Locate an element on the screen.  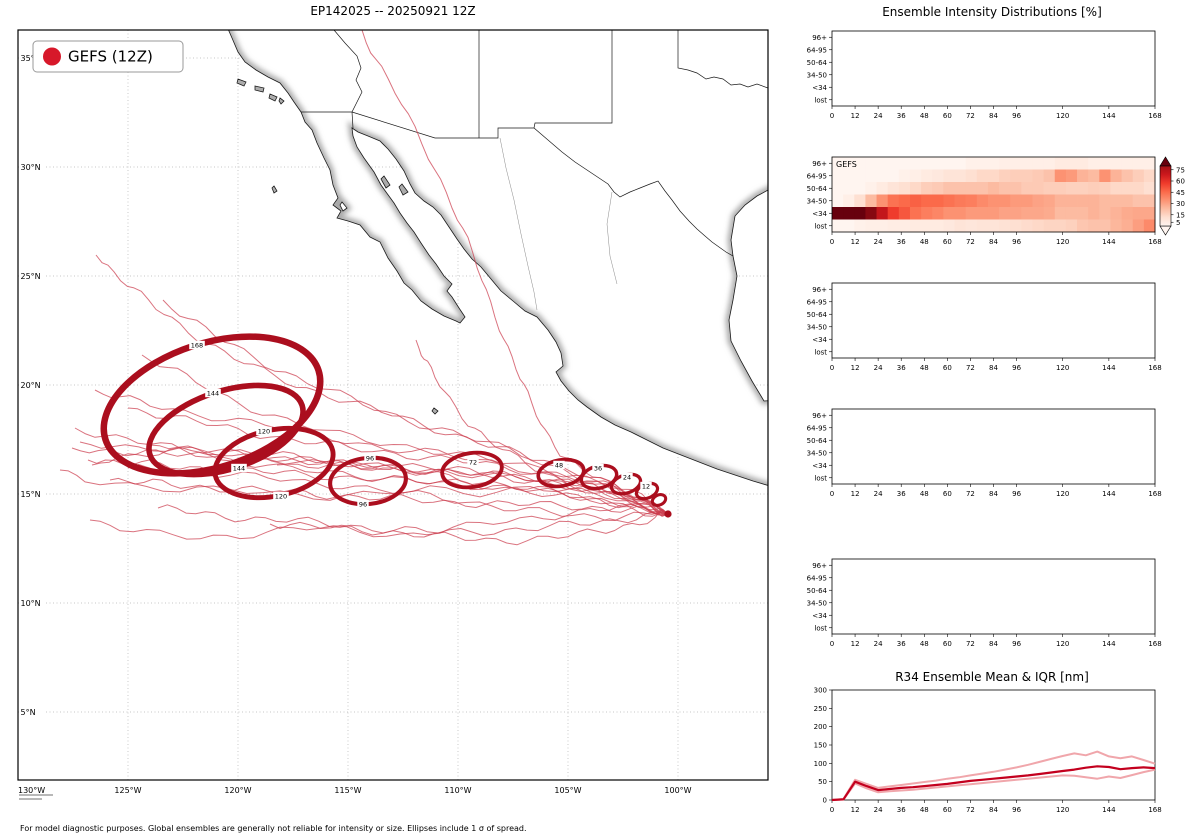
x-tick-label: 0 is located at coordinates (832, 494).